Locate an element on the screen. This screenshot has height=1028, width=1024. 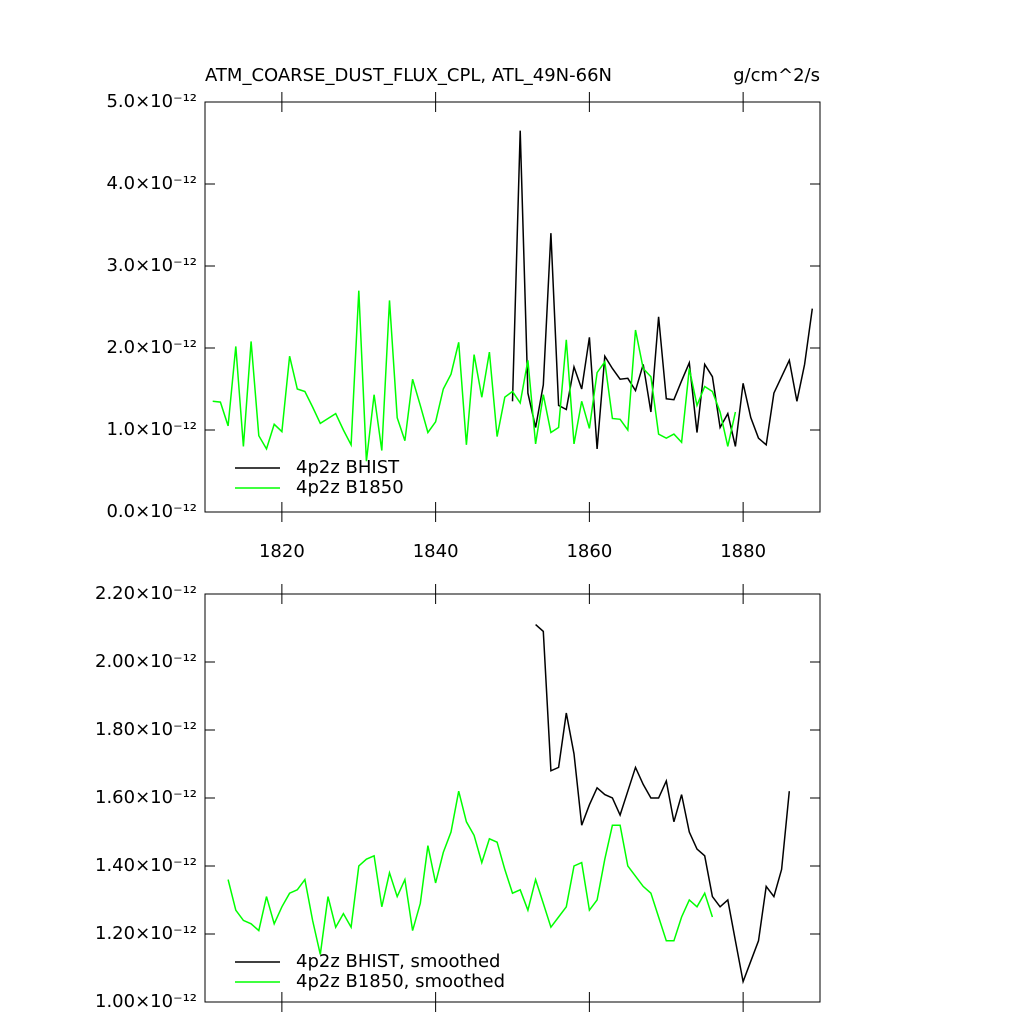
y-tick-label: 1.60×10⁻¹² is located at coordinates (146, 797).